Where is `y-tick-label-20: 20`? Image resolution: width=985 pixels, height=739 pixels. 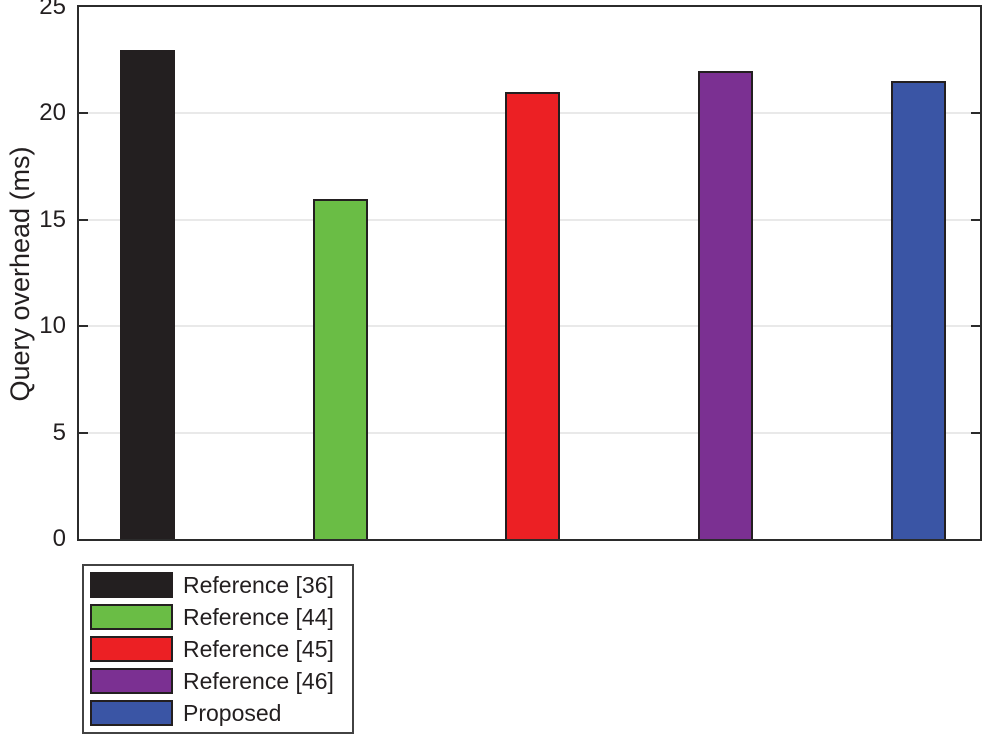 y-tick-label-20: 20 is located at coordinates (52, 113).